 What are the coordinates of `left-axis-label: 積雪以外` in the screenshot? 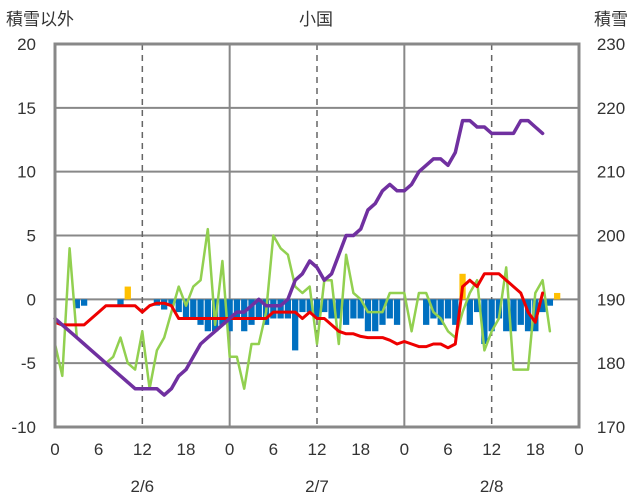 It's located at (40, 20).